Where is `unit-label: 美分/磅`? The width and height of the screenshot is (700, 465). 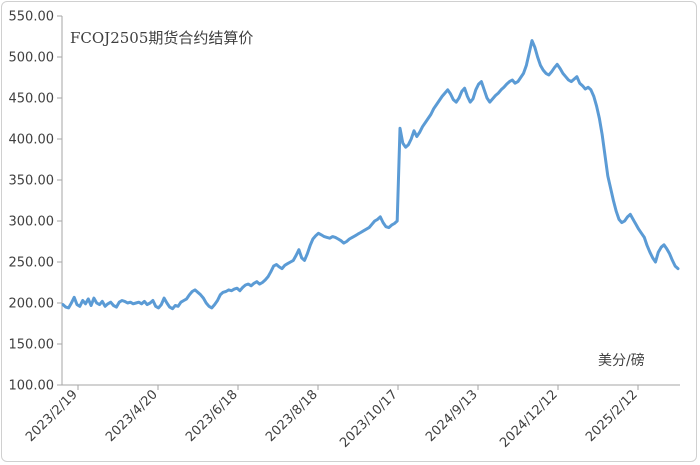 unit-label: 美分/磅 is located at coordinates (621, 360).